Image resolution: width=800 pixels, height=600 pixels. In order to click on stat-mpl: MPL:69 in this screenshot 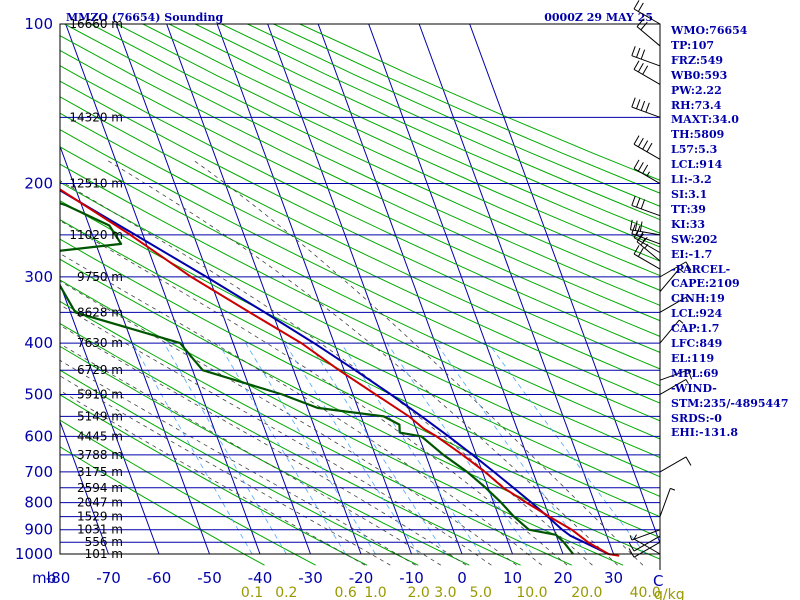, I will do `click(695, 373)`.